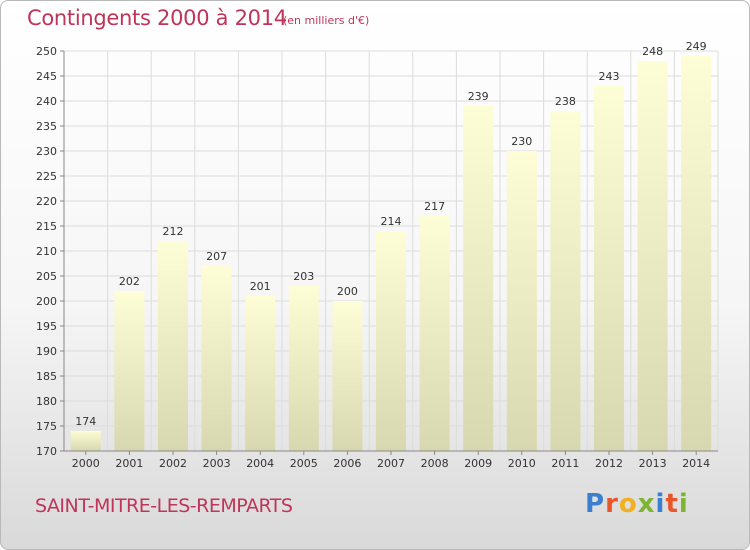 The width and height of the screenshot is (750, 550). What do you see at coordinates (653, 463) in the screenshot?
I see `x-tick-label: 2013` at bounding box center [653, 463].